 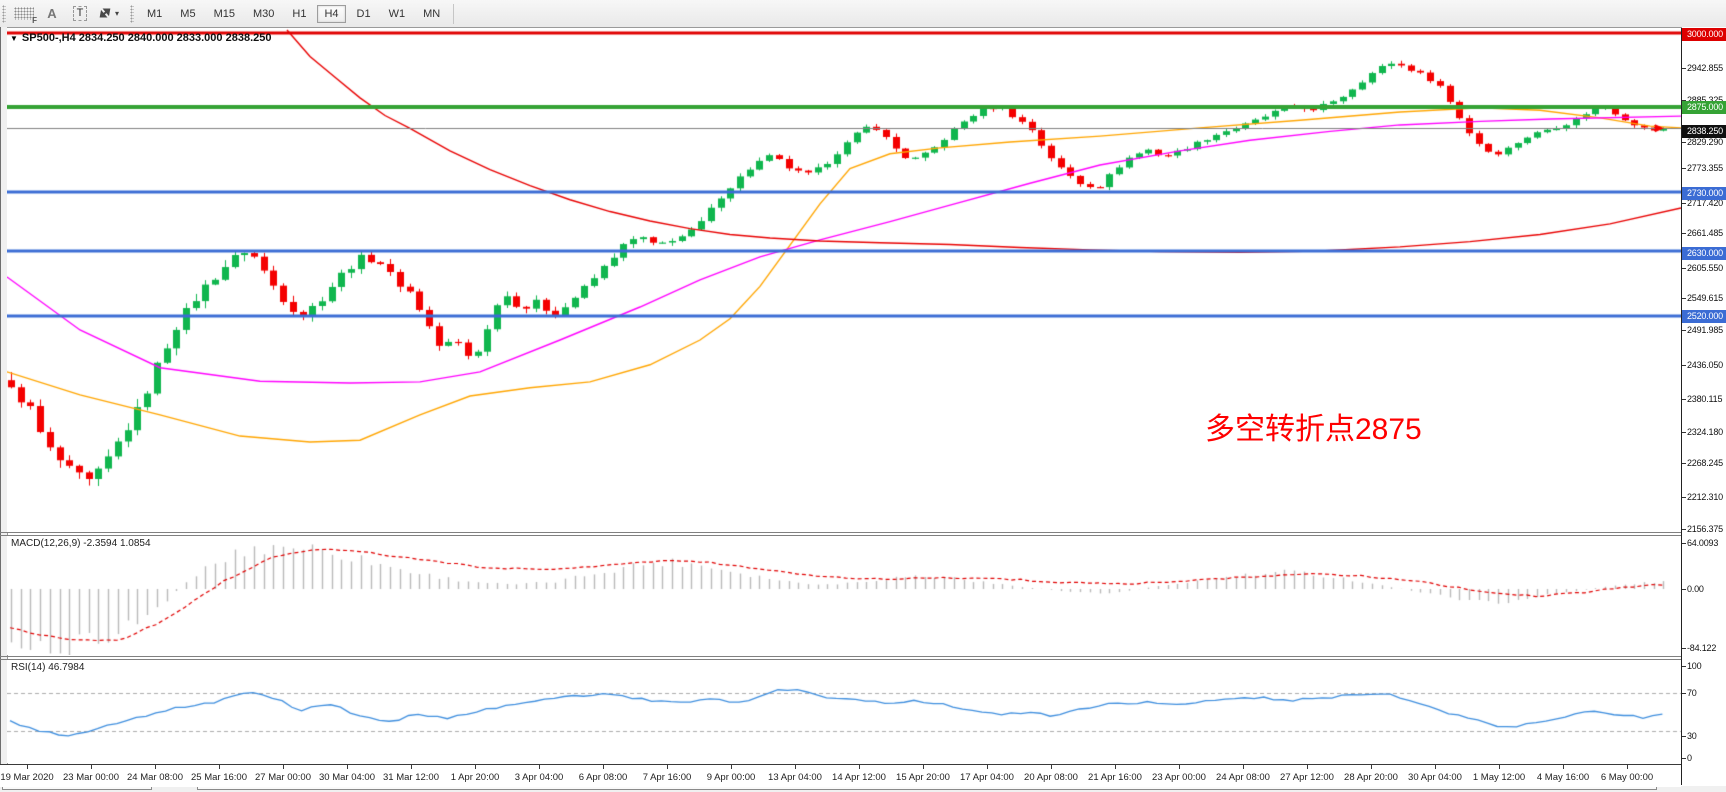 What do you see at coordinates (1307, 777) in the screenshot?
I see `time-axis-label: 27 Apr 12:00` at bounding box center [1307, 777].